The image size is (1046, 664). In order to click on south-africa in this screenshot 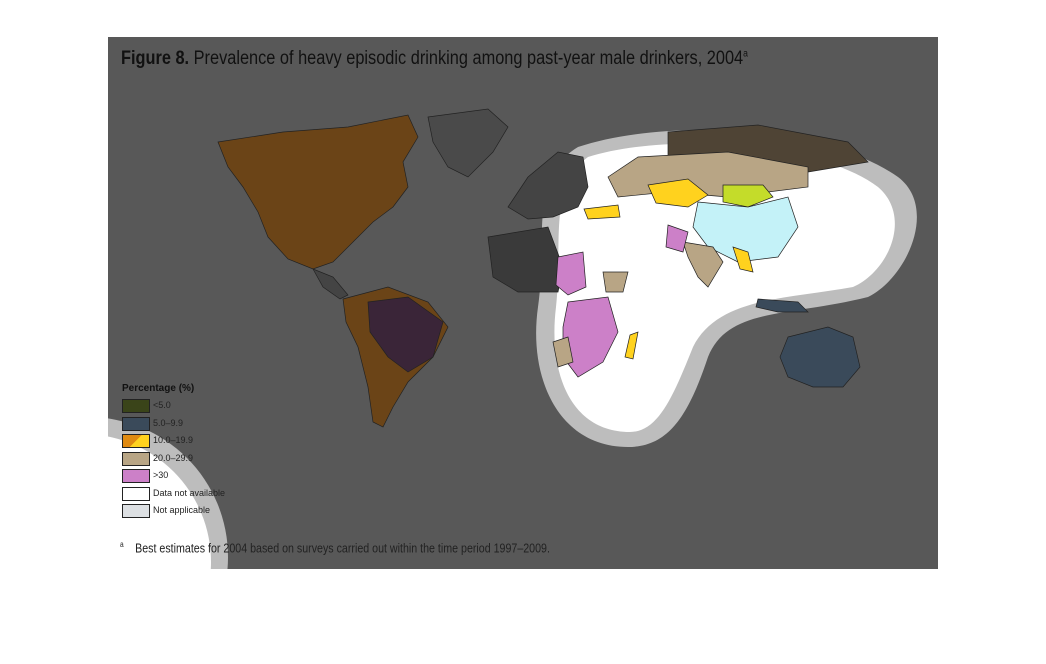, I will do `click(563, 352)`.